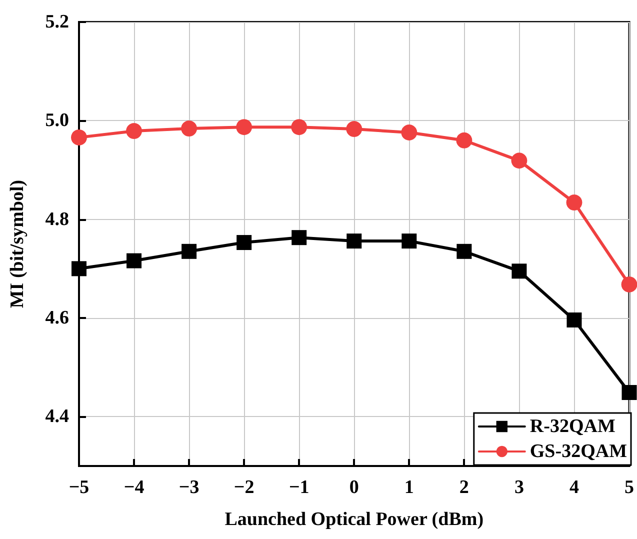  What do you see at coordinates (57, 121) in the screenshot?
I see `y-tick-label: 5.0` at bounding box center [57, 121].